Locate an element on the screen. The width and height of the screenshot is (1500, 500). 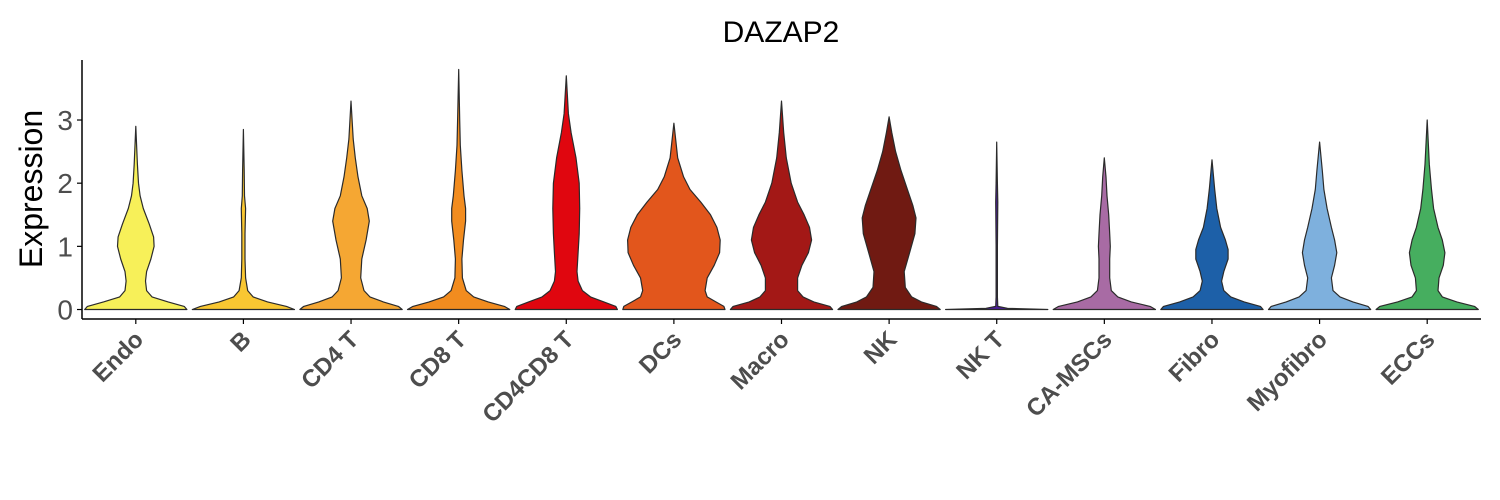
x-tick-label: CD8 T is located at coordinates (438, 360).